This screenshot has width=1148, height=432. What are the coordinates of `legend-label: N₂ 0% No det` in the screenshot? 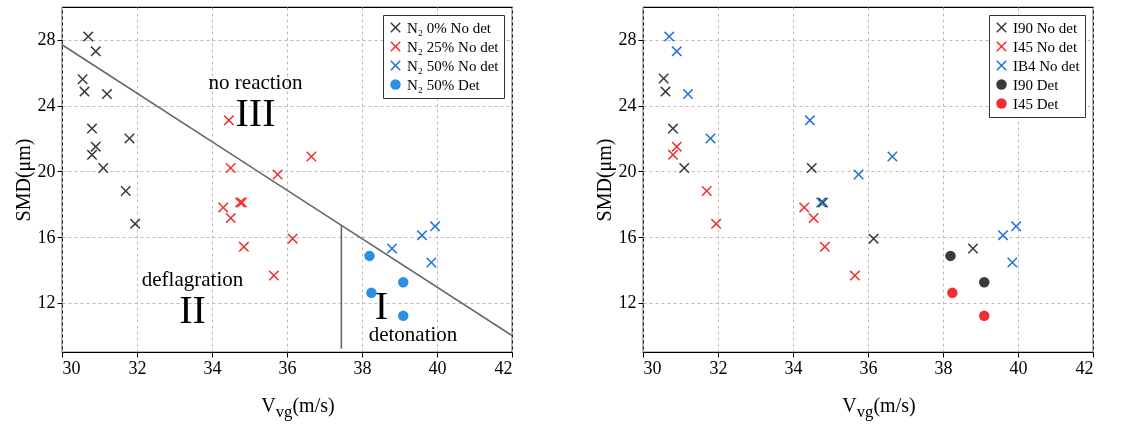 It's located at (449, 27).